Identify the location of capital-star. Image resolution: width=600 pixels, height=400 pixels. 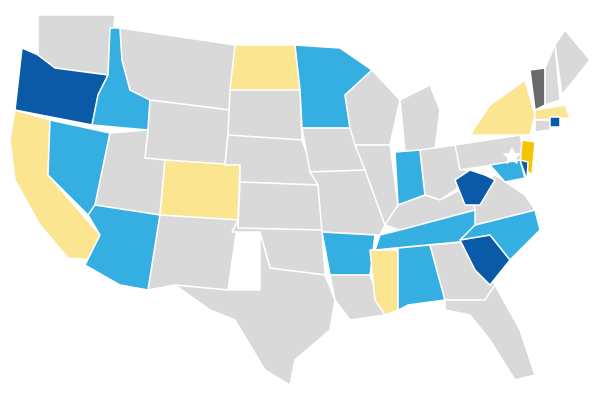
(512, 155).